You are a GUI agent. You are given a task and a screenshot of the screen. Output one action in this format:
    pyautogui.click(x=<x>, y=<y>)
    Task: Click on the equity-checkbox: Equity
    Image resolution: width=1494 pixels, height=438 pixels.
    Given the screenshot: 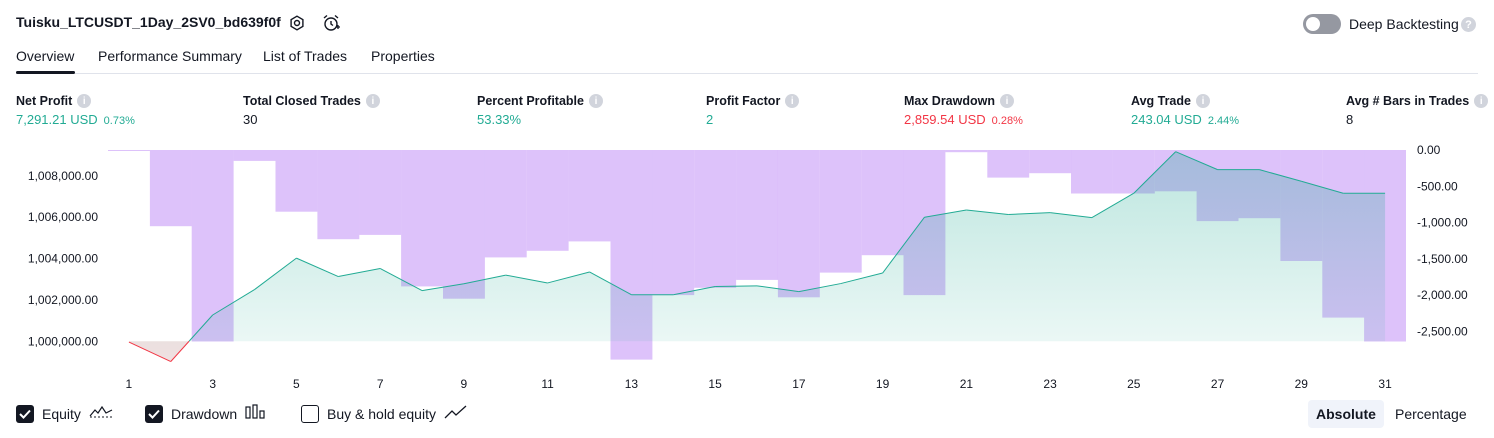 What is the action you would take?
    pyautogui.click(x=64, y=413)
    